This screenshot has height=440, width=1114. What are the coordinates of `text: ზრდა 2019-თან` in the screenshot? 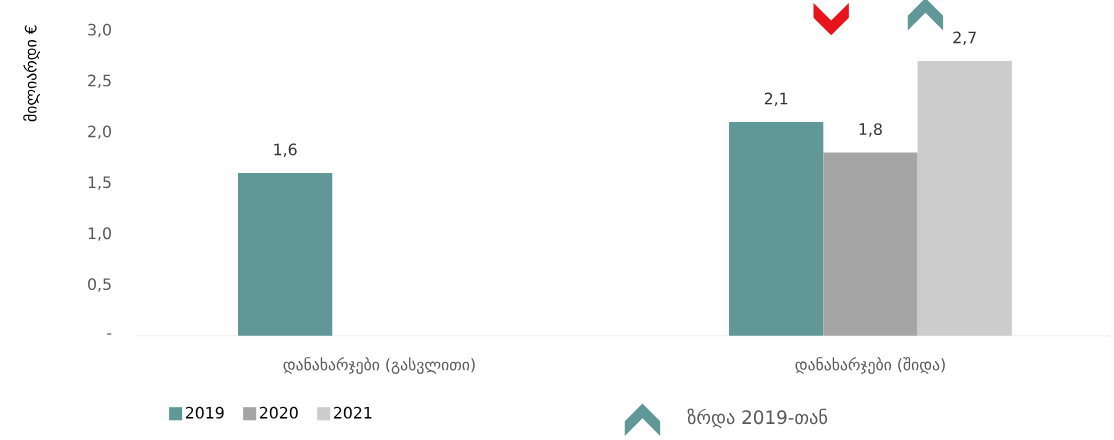 It's located at (757, 418).